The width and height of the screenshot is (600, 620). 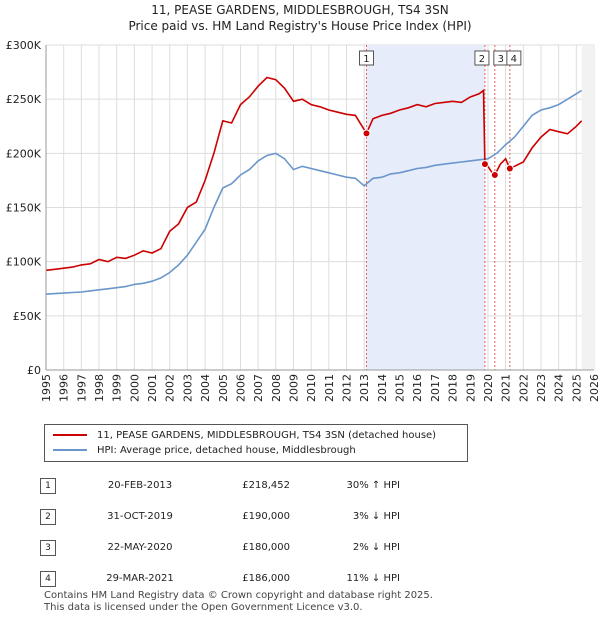 What do you see at coordinates (400, 388) in the screenshot?
I see `x-tick-label: 2015` at bounding box center [400, 388].